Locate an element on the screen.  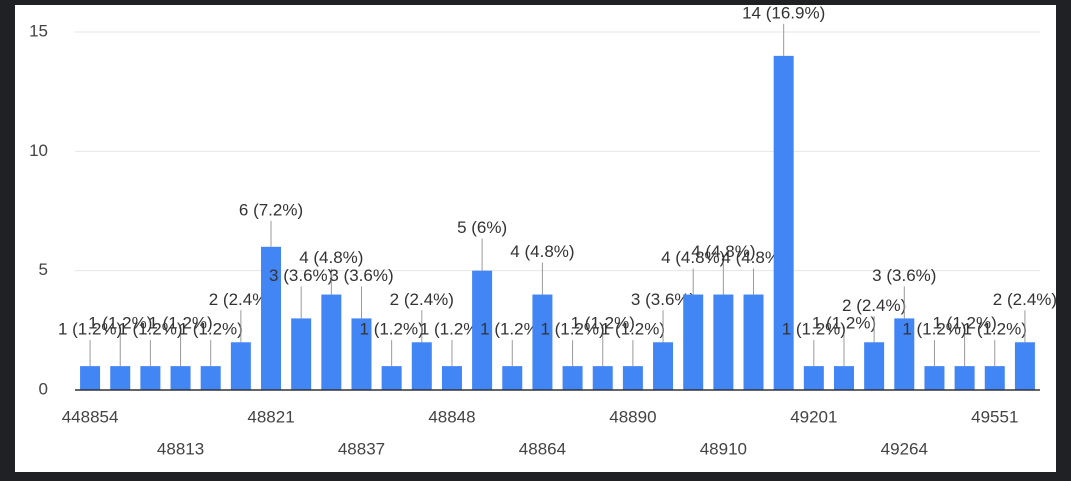
x-tick-label: 48813 is located at coordinates (180, 448).